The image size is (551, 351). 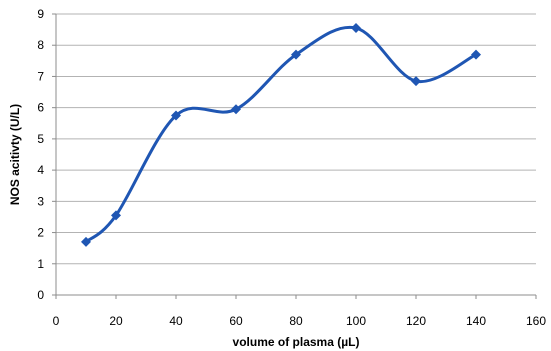 What do you see at coordinates (356, 321) in the screenshot?
I see `x-tick-label: 100` at bounding box center [356, 321].